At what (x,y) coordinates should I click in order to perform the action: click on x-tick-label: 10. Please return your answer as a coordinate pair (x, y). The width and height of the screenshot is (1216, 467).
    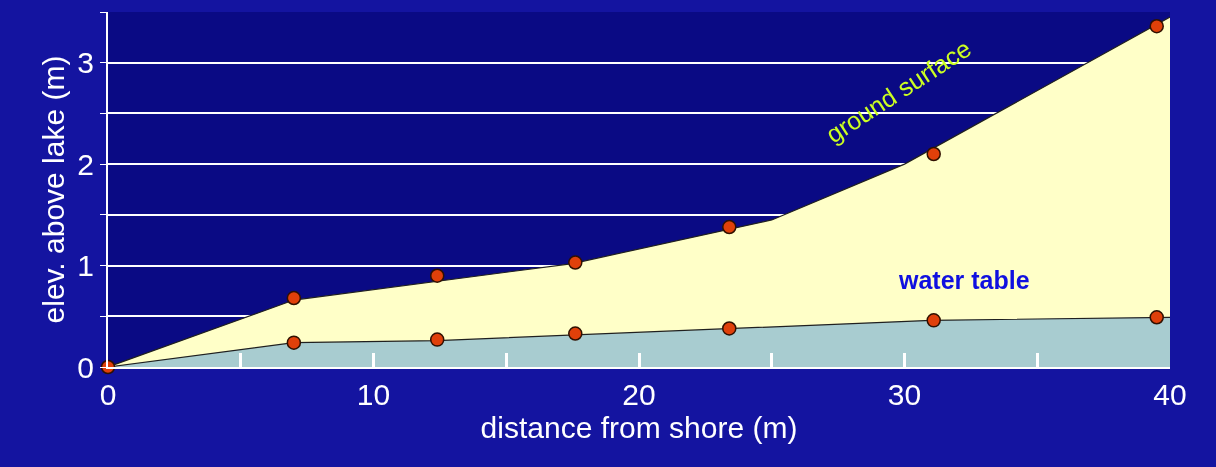
    Looking at the image, I should click on (373, 394).